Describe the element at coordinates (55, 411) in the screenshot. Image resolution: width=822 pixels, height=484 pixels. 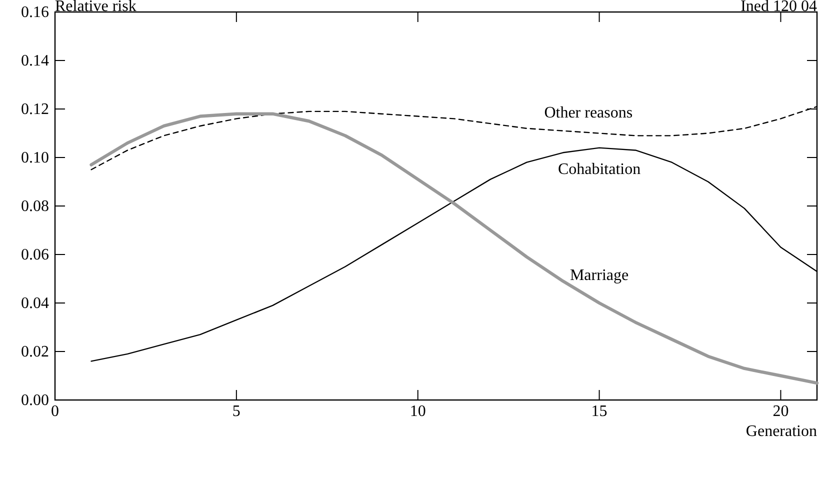
I see `x-tick-label: 0` at that location.